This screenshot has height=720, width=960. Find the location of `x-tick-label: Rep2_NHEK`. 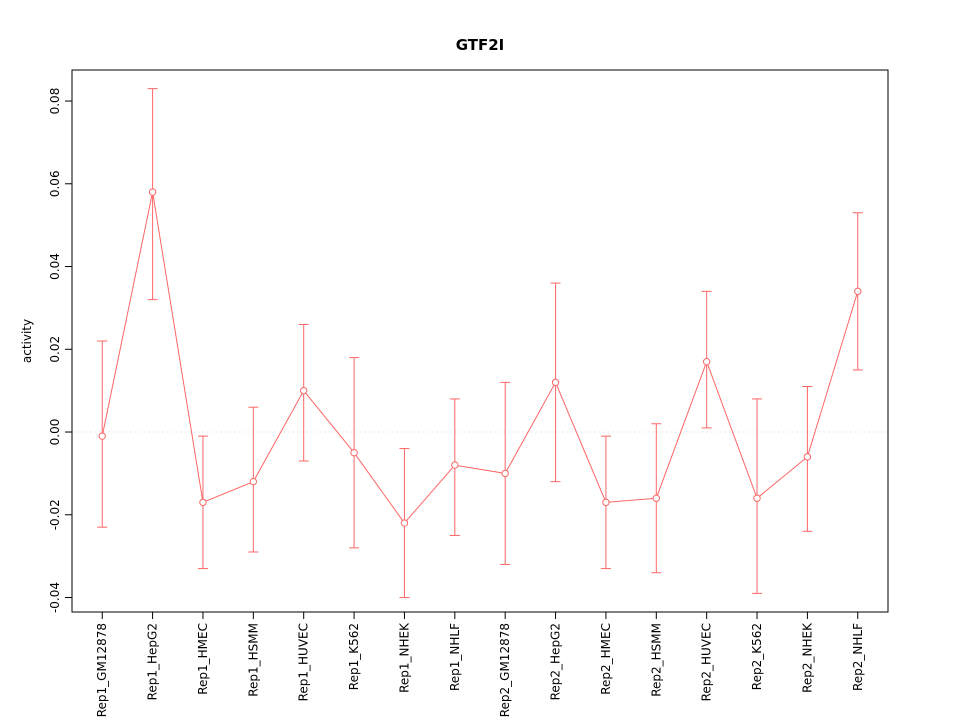

x-tick-label: Rep2_NHEK is located at coordinates (807, 657).